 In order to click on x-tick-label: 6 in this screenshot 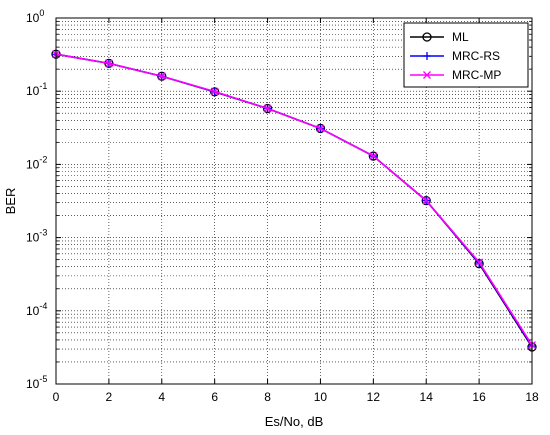, I will do `click(214, 397)`.